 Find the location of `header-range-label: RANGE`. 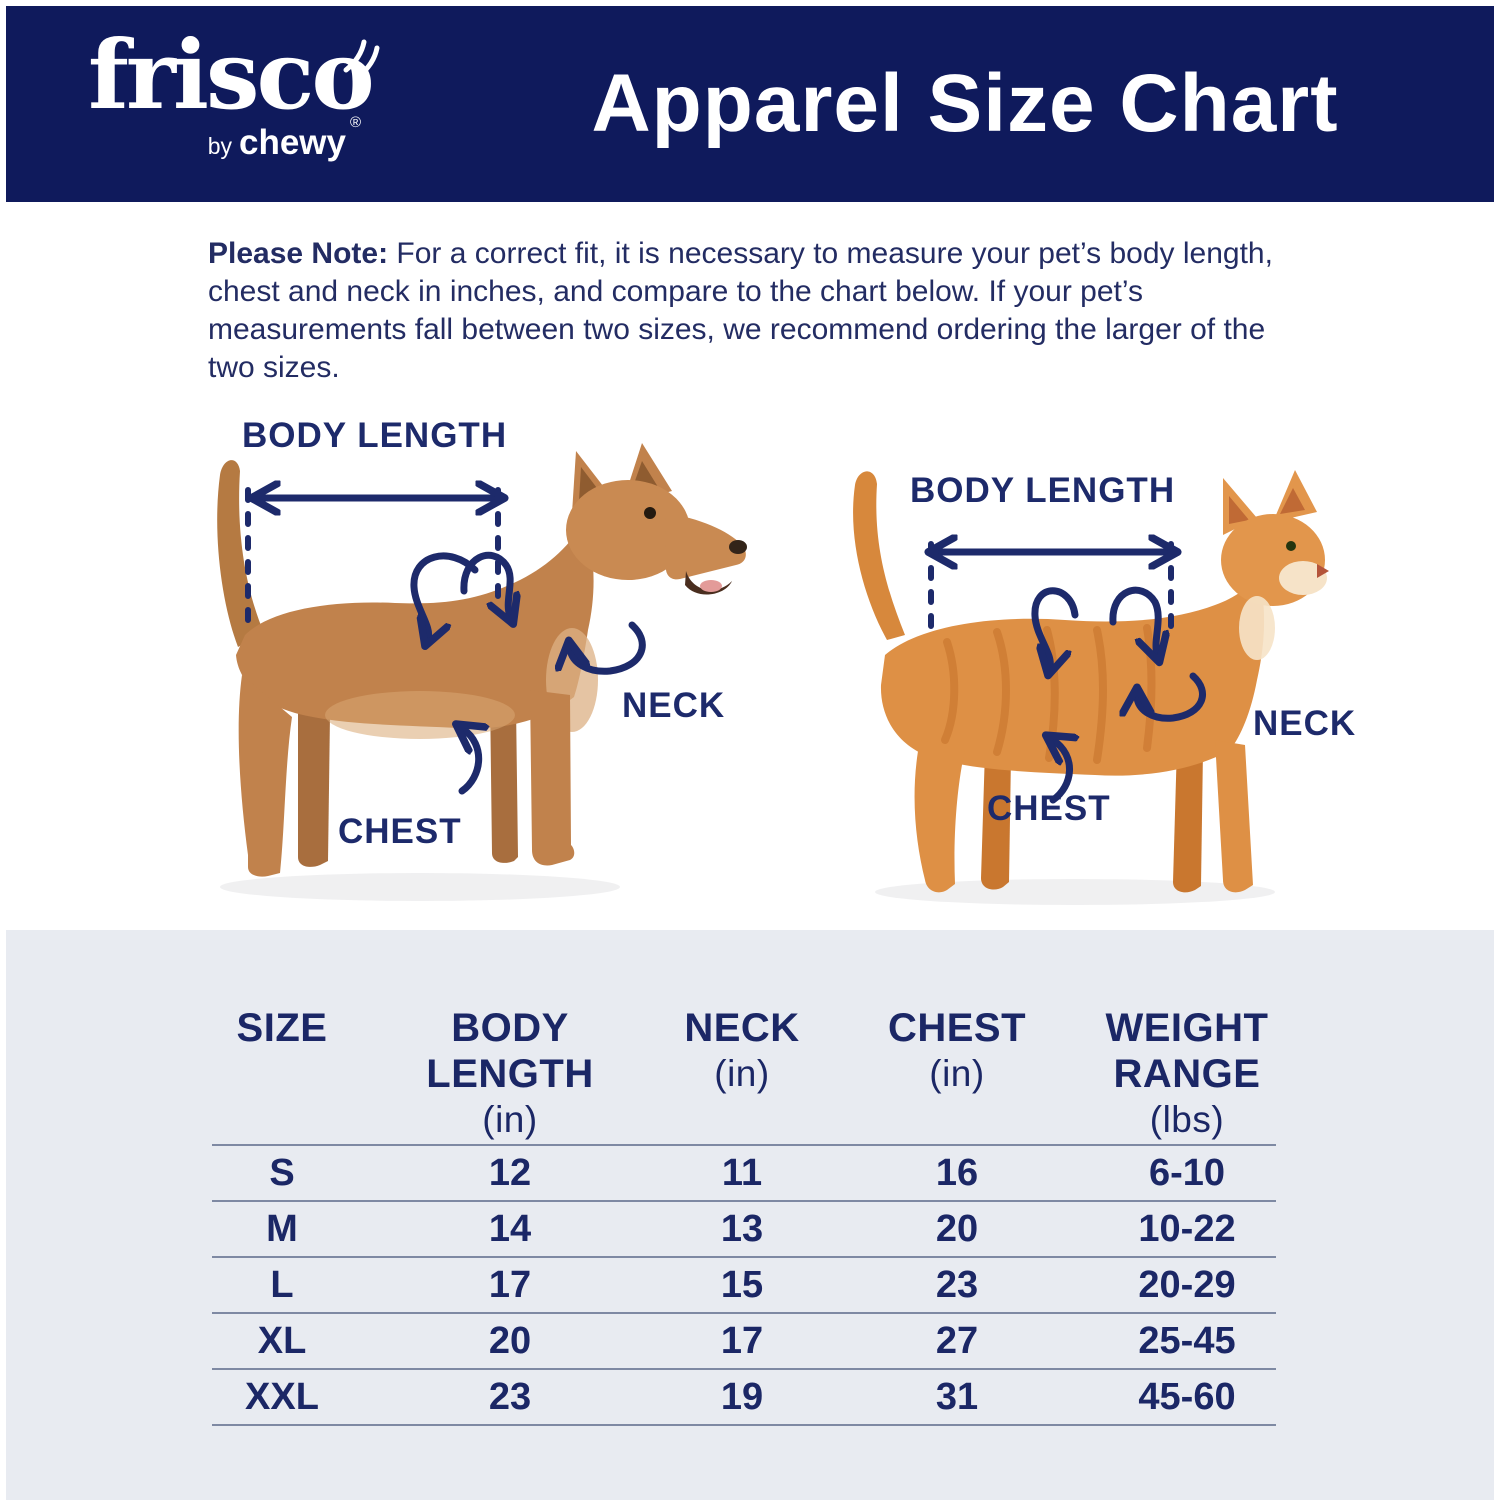

header-range-label: RANGE is located at coordinates (1187, 1074).